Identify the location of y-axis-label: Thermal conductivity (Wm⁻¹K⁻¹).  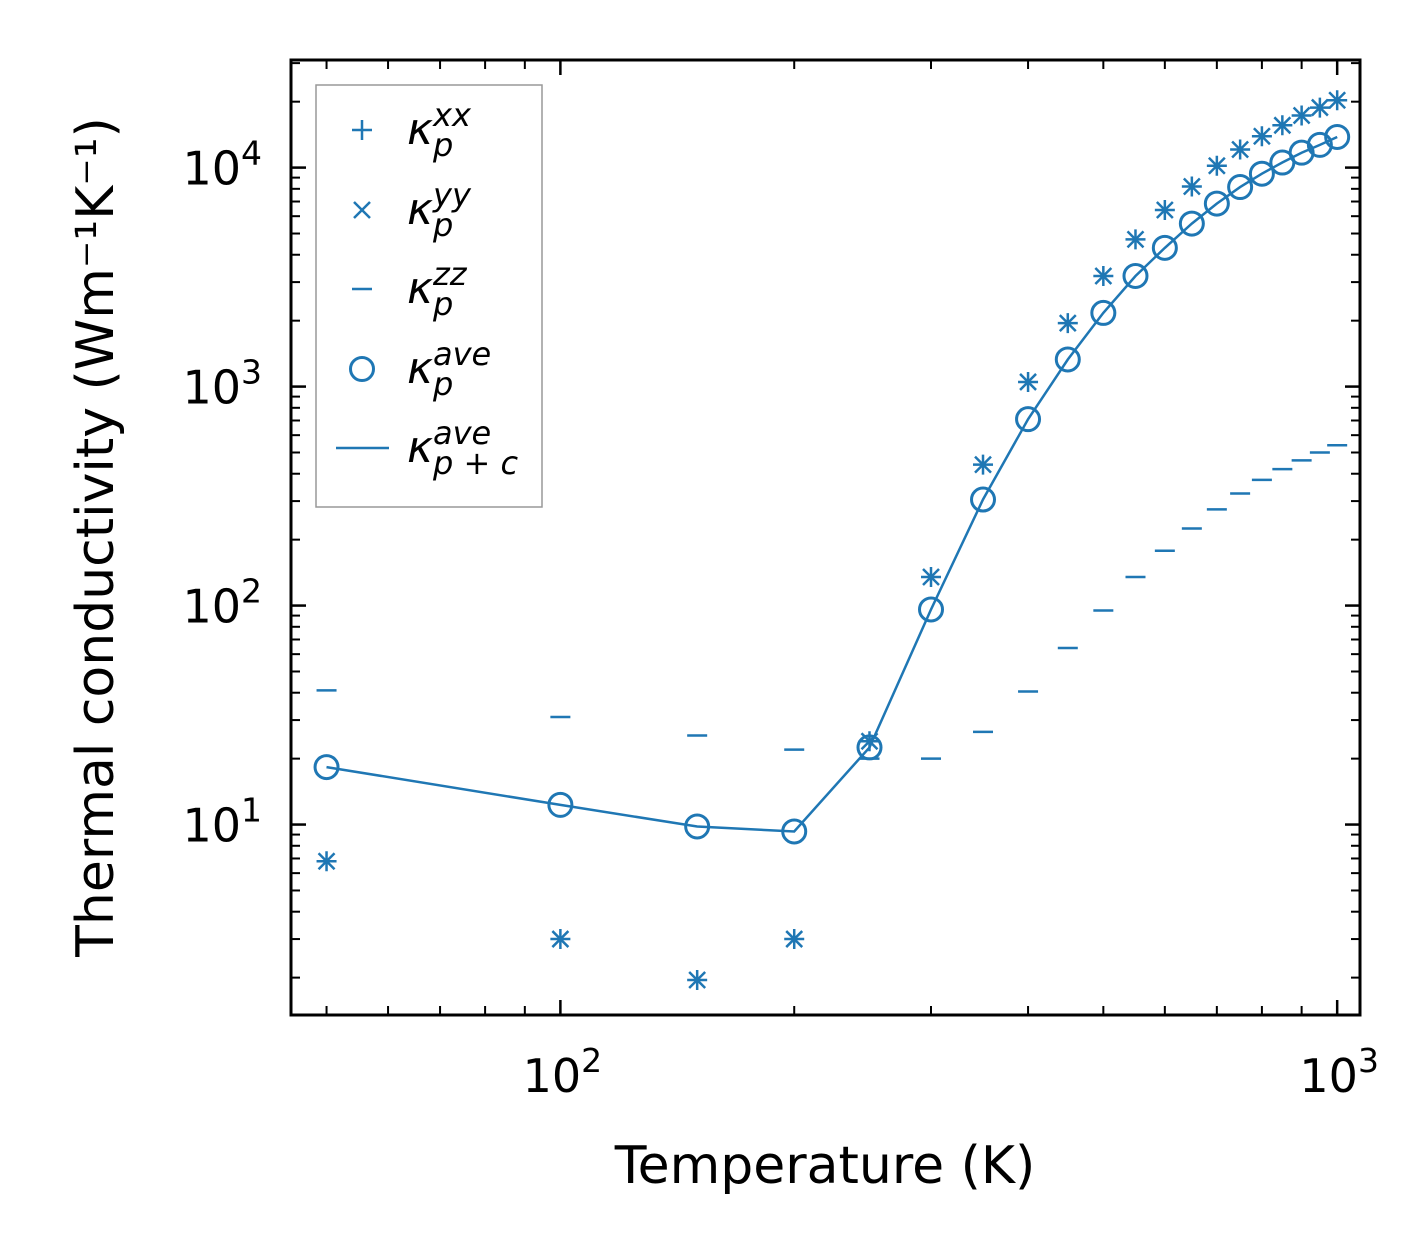
(96, 537).